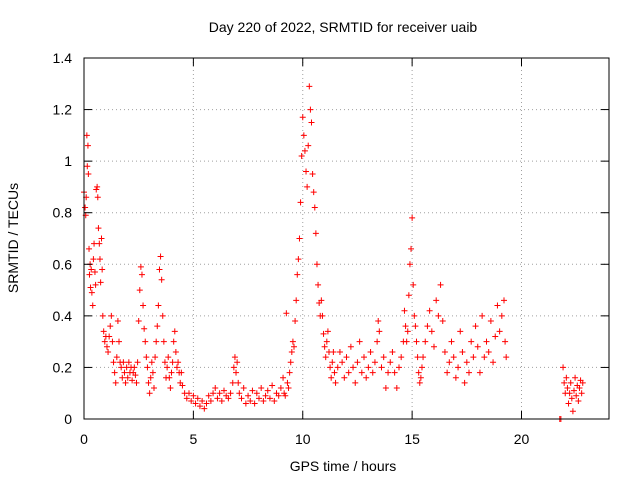  Describe the element at coordinates (63, 316) in the screenshot. I see `y-tick-label: 0.4` at that location.